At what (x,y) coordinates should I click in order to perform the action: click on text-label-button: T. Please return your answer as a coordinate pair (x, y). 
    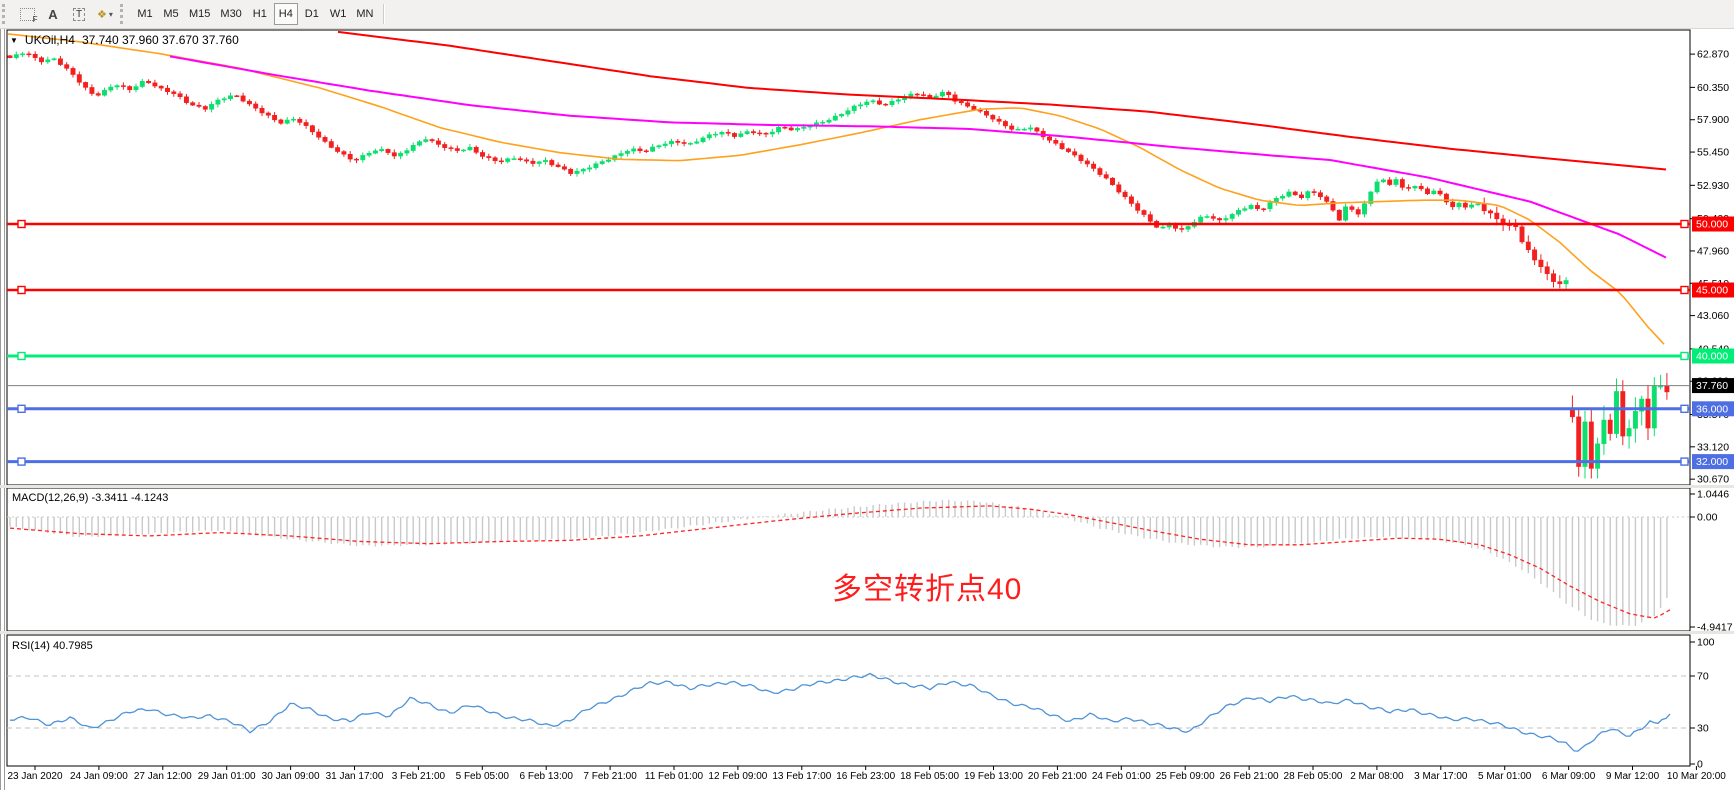
    Looking at the image, I should click on (79, 14).